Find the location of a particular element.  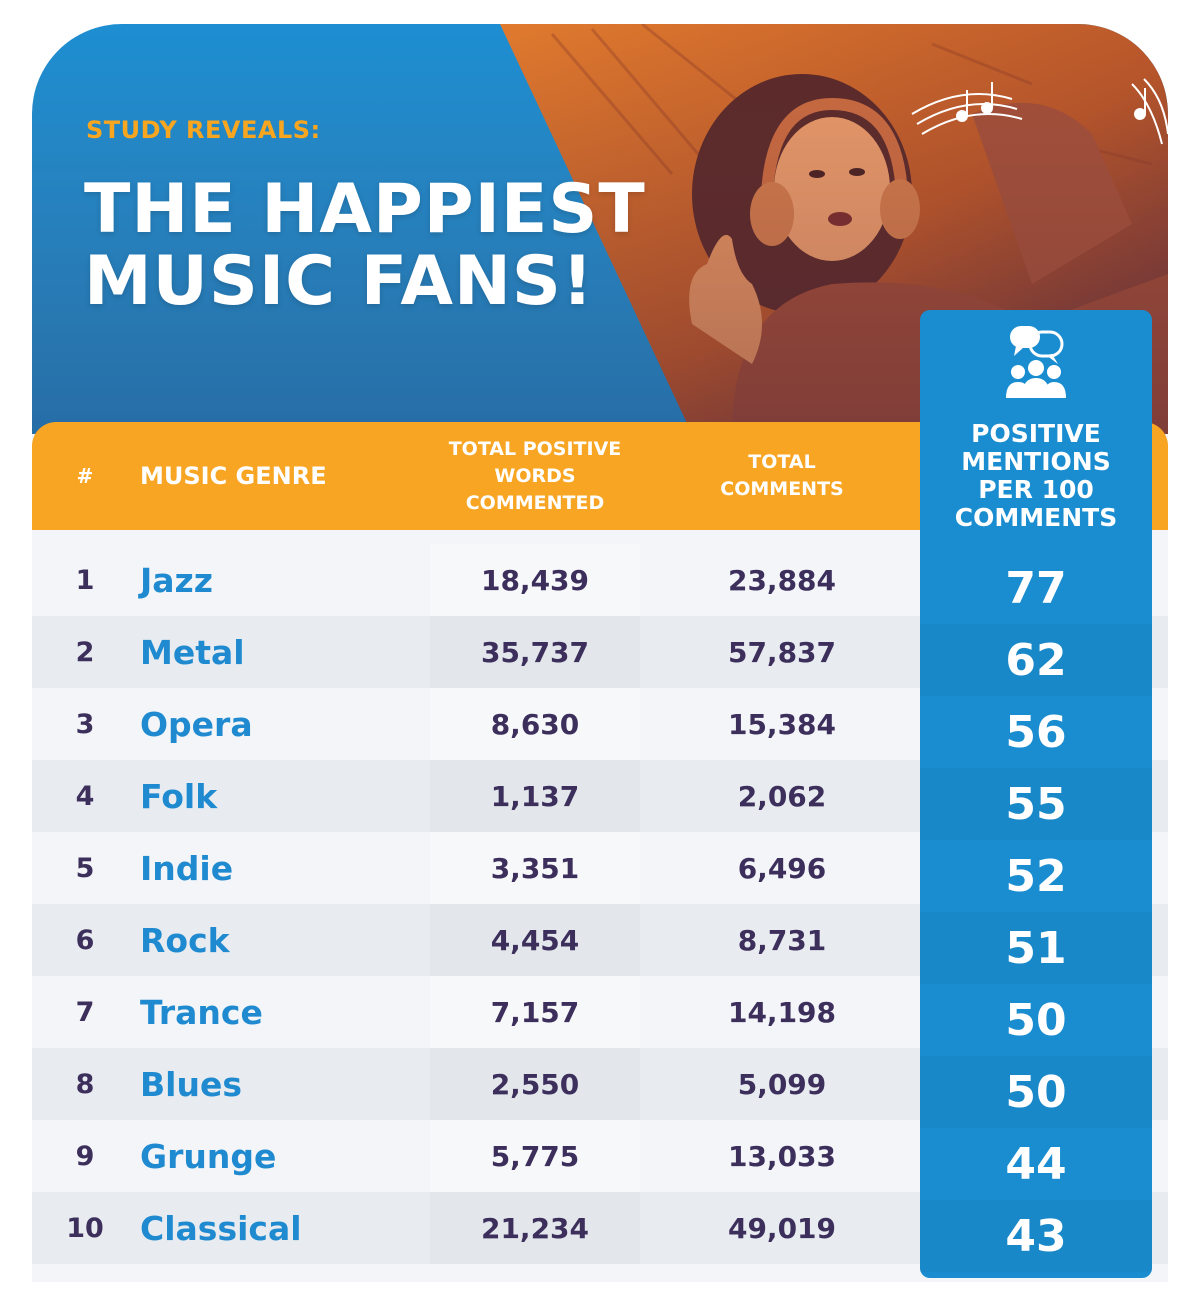

col-header-comments-line: TOTAL is located at coordinates (782, 462).